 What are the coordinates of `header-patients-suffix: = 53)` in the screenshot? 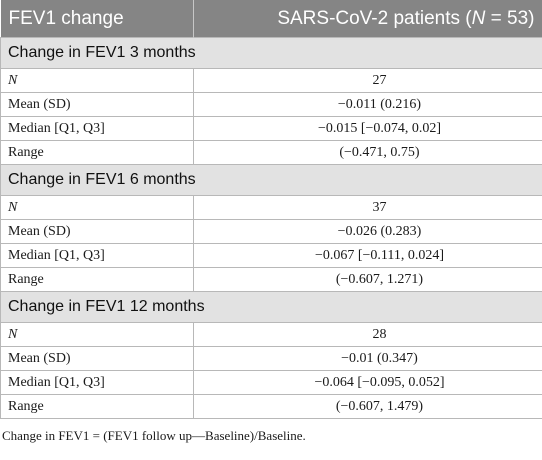 It's located at (510, 18).